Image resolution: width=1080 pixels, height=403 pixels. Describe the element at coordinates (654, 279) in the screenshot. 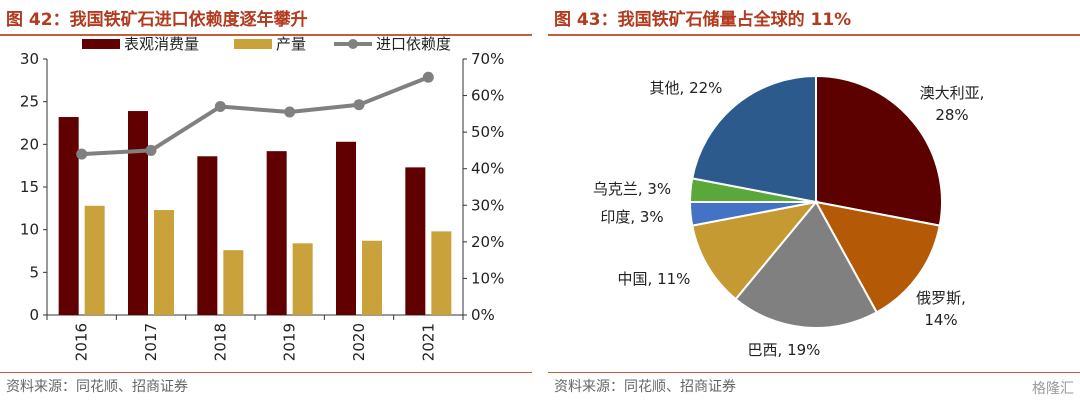

I see `pie-label: 中国, 11%` at that location.